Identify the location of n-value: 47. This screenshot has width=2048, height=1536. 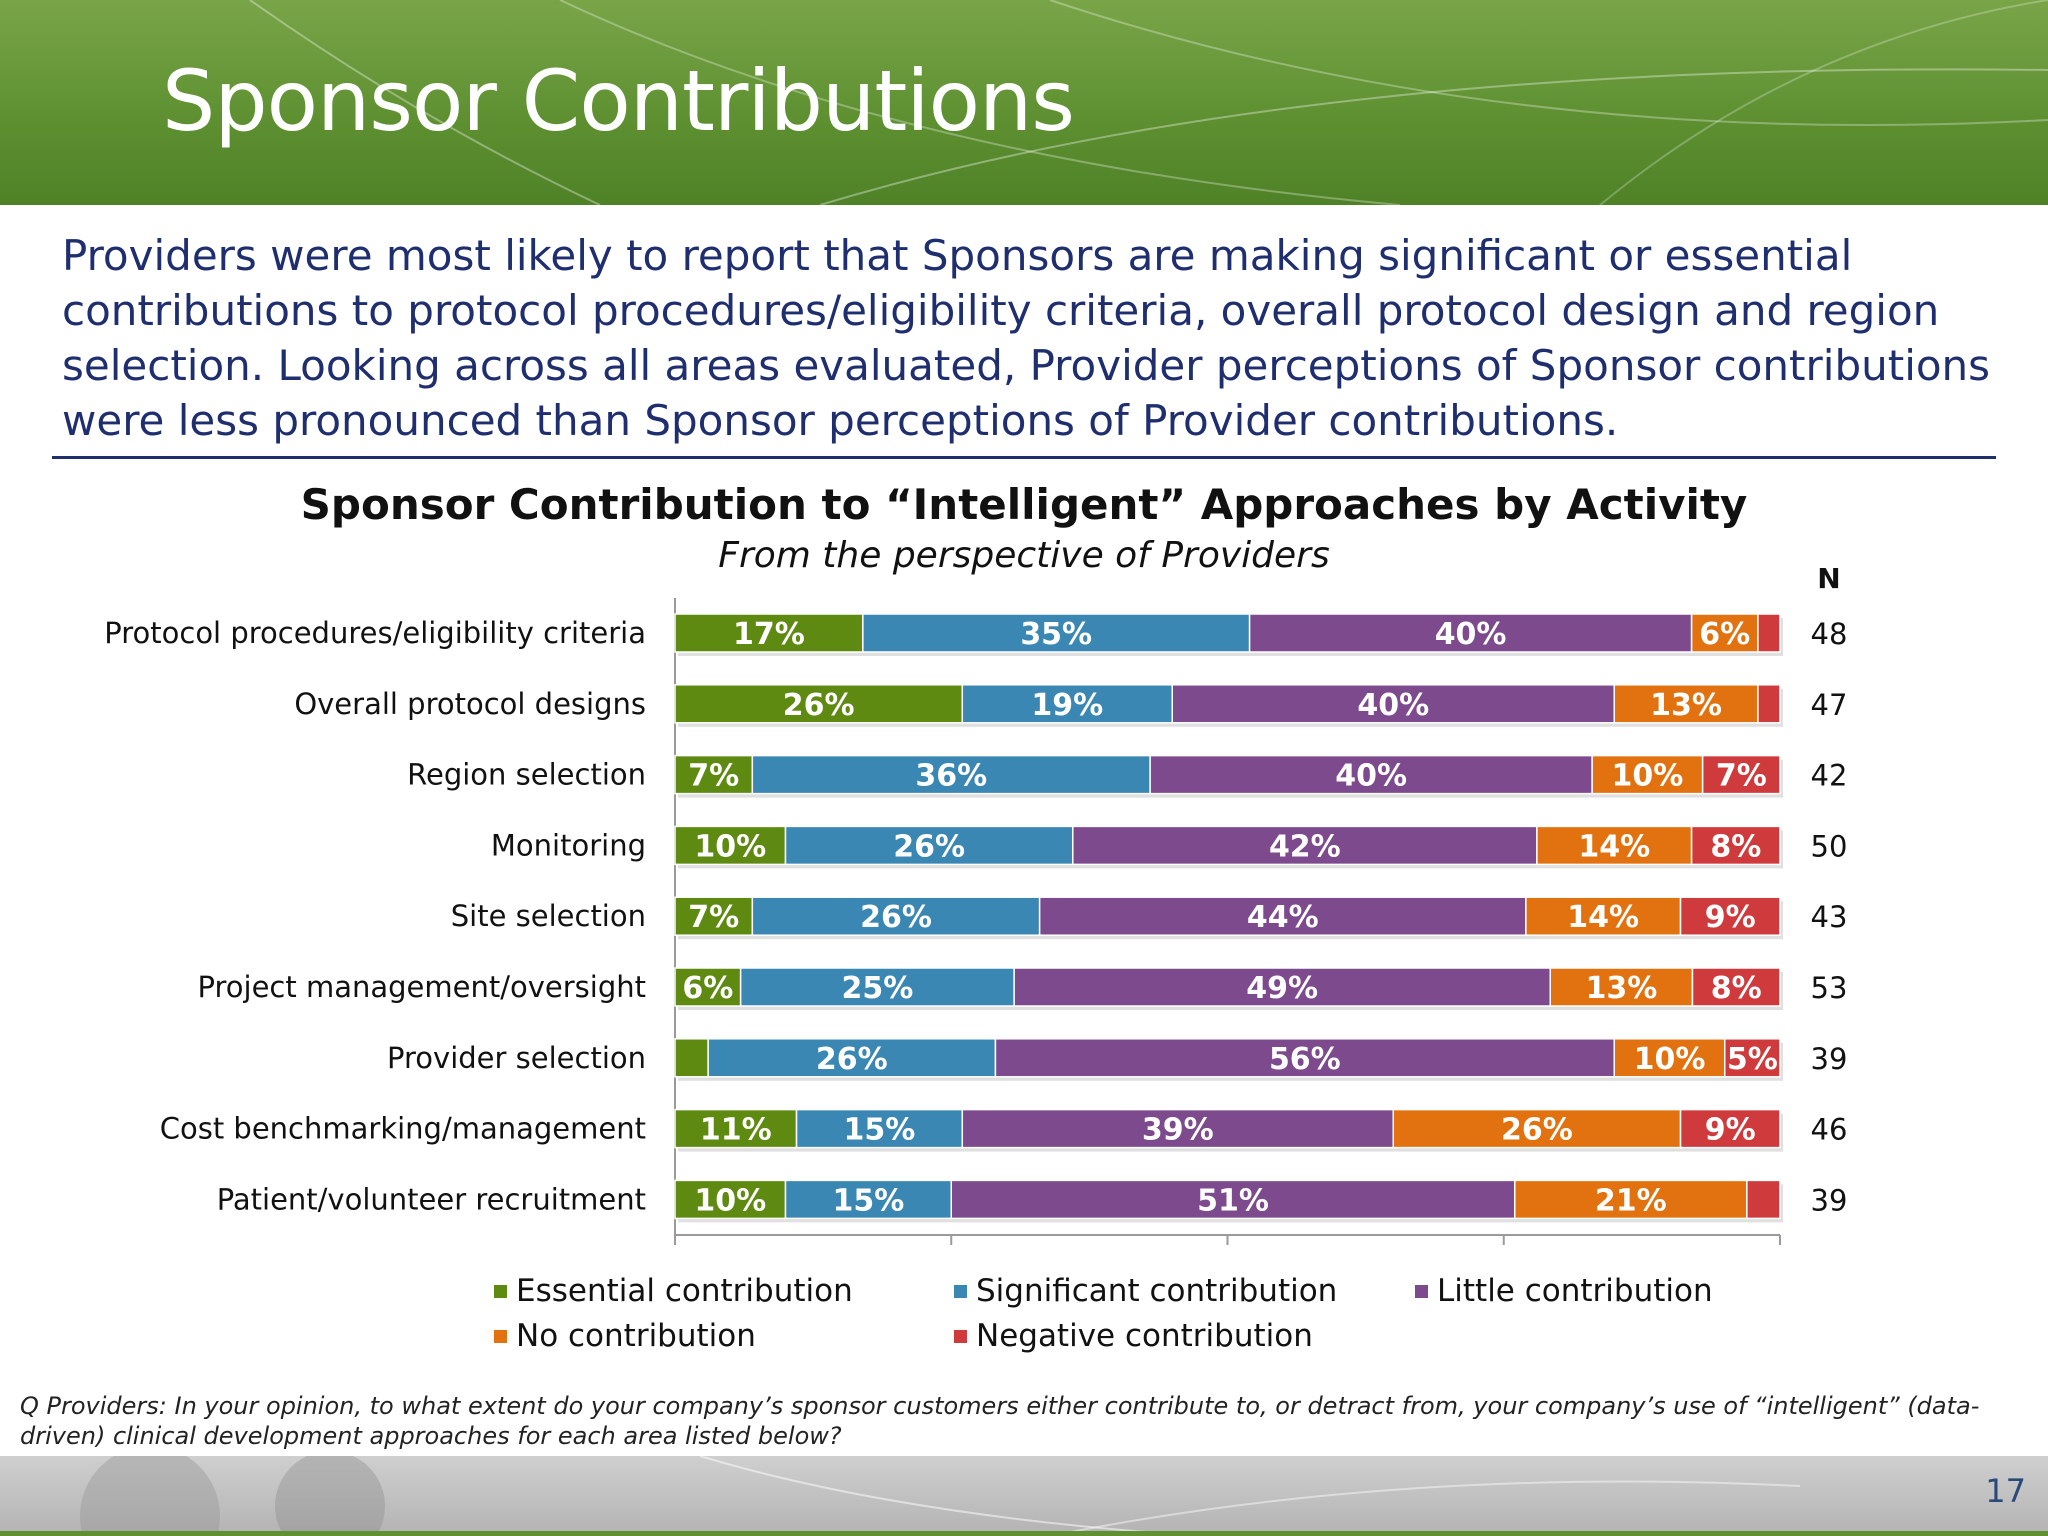
(1829, 705).